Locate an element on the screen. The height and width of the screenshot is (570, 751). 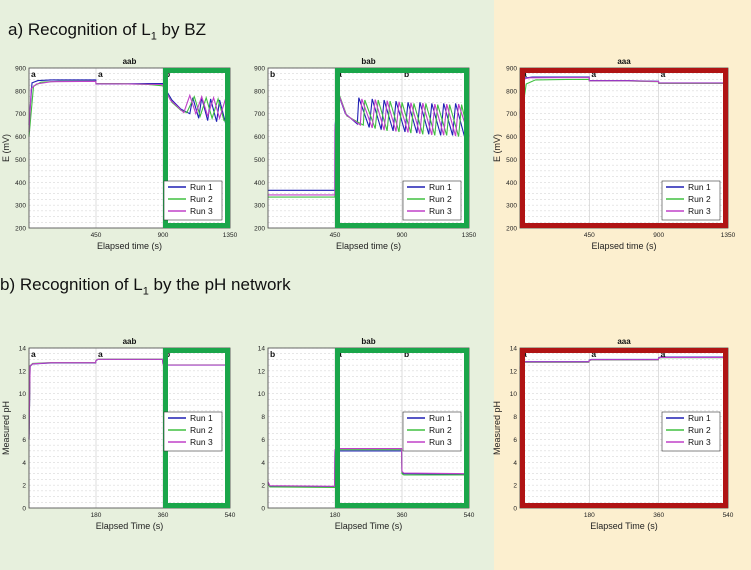
y-axis-label: E (mV) is located at coordinates (497, 148).